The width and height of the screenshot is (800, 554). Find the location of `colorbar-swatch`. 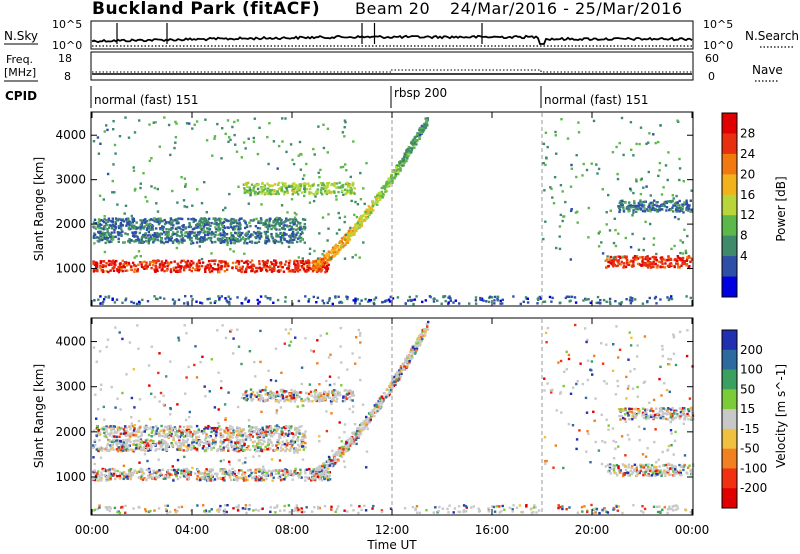

colorbar-swatch is located at coordinates (729, 287).